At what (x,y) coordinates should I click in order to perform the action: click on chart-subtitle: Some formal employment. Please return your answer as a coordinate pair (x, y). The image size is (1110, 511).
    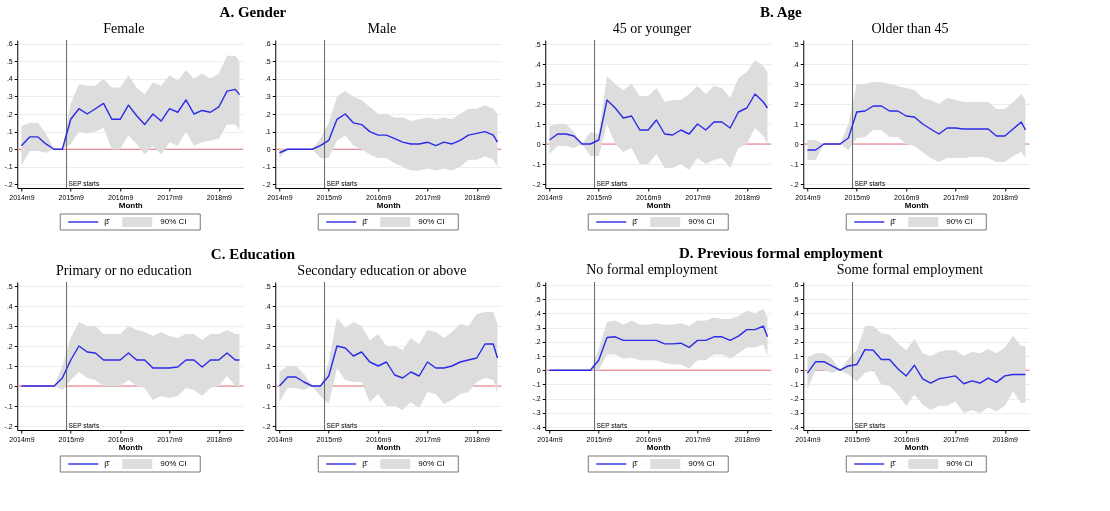
    Looking at the image, I should click on (910, 269).